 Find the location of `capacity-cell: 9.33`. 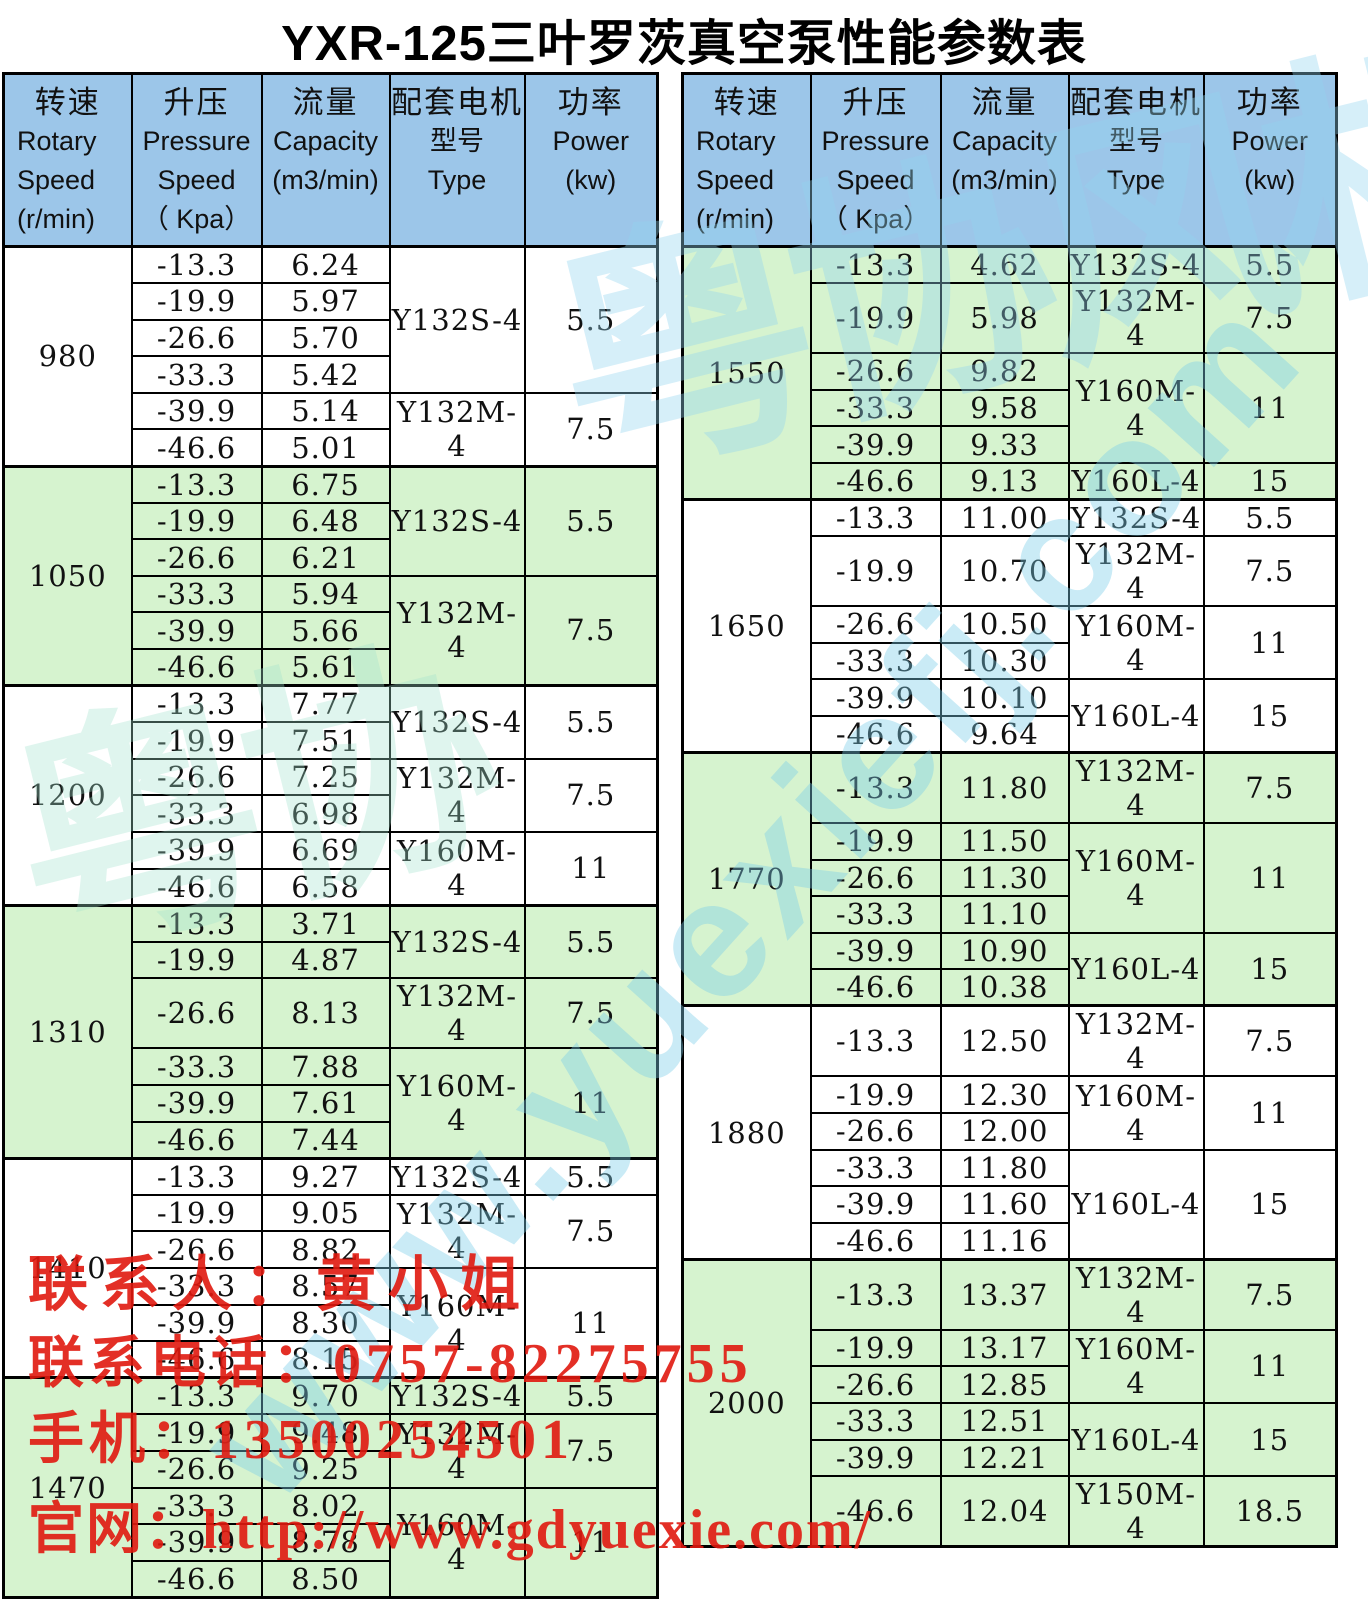

capacity-cell: 9.33 is located at coordinates (1004, 444).